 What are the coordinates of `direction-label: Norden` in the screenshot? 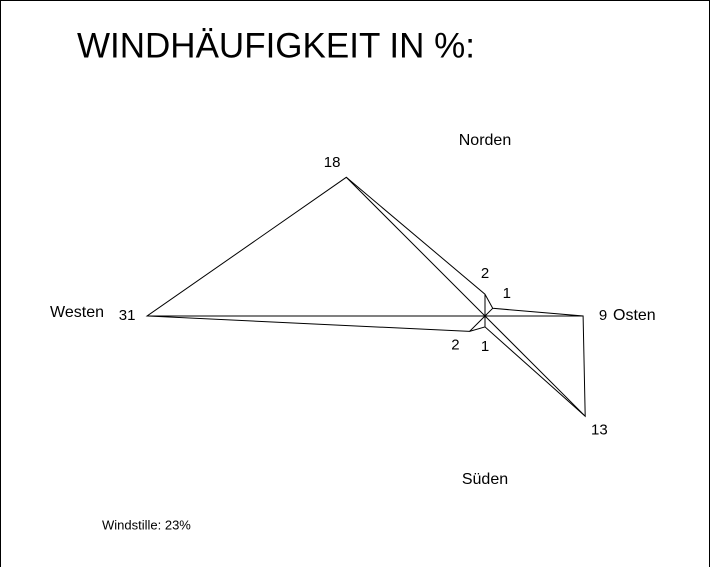 It's located at (485, 140).